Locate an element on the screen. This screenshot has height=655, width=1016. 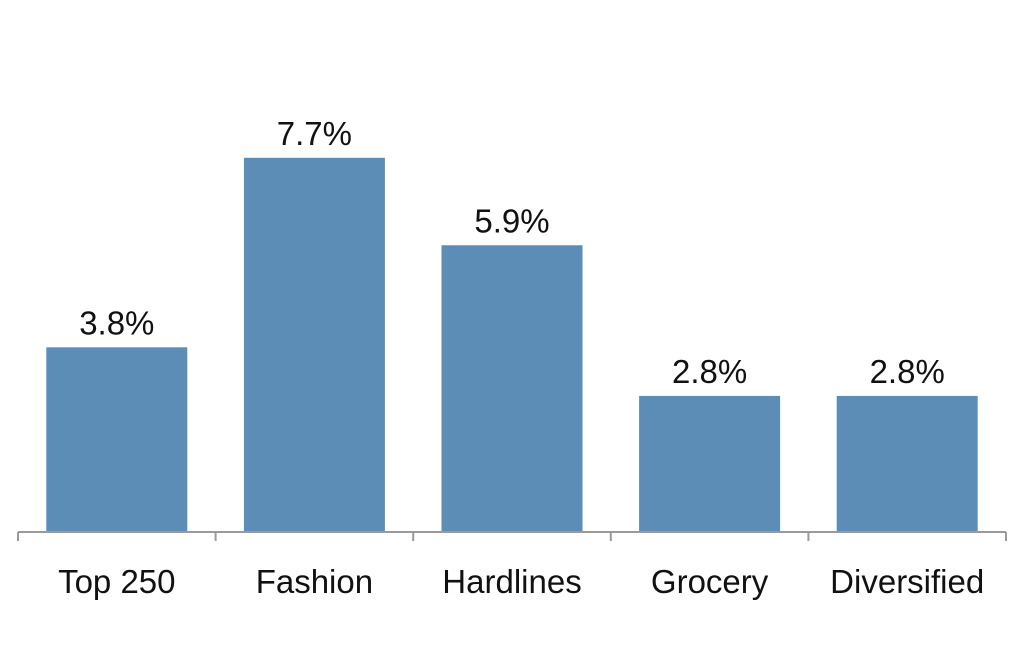
x-axis-tick-label: Fashion is located at coordinates (314, 581).